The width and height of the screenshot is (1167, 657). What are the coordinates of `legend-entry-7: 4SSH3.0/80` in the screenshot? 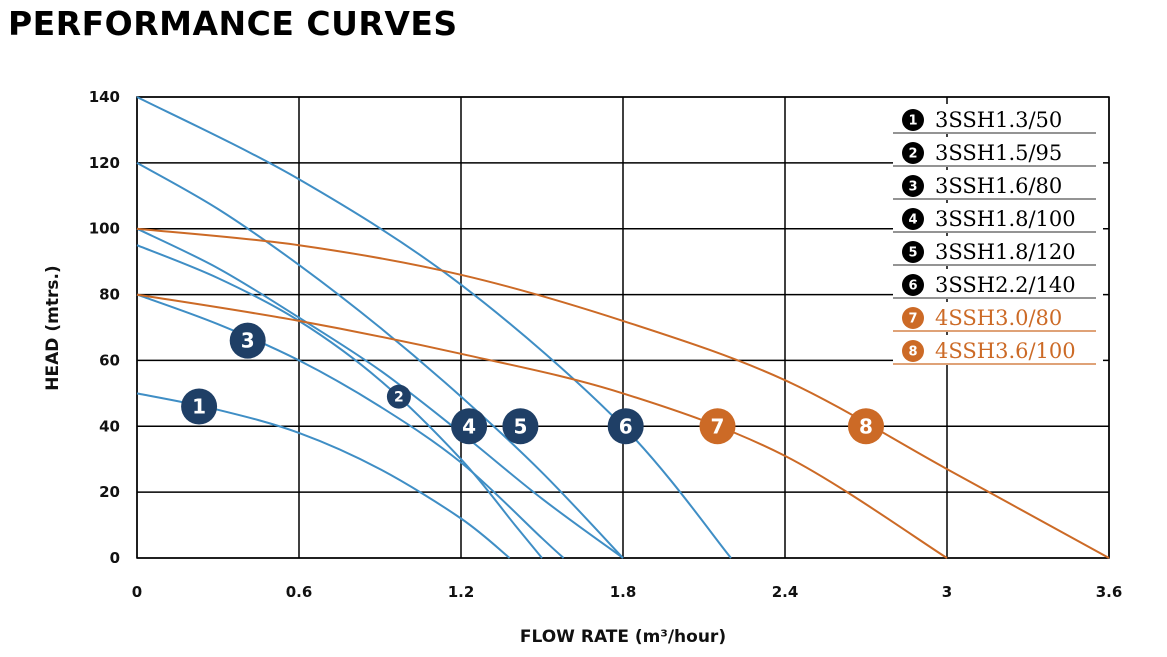 It's located at (998, 318).